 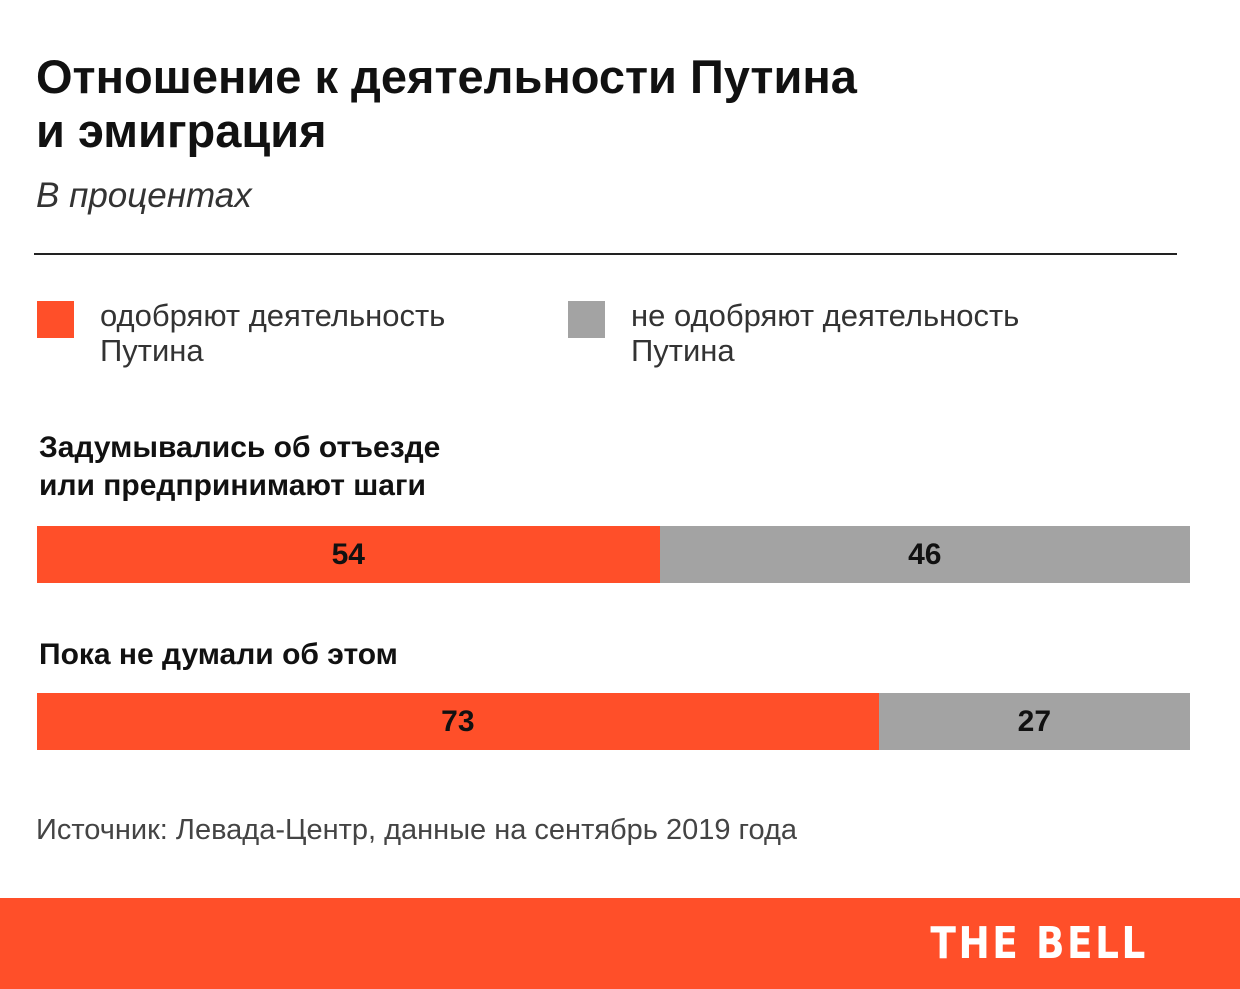 What do you see at coordinates (152, 350) in the screenshot?
I see `legend-label-approve-line-2: Путина` at bounding box center [152, 350].